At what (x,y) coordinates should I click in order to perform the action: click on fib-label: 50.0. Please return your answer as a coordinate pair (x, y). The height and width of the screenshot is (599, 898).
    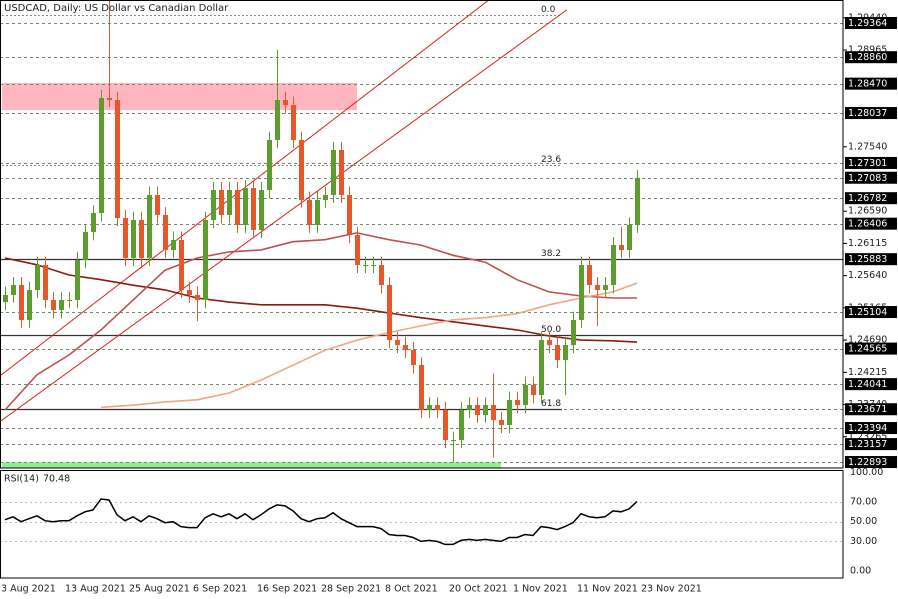
    Looking at the image, I should click on (551, 330).